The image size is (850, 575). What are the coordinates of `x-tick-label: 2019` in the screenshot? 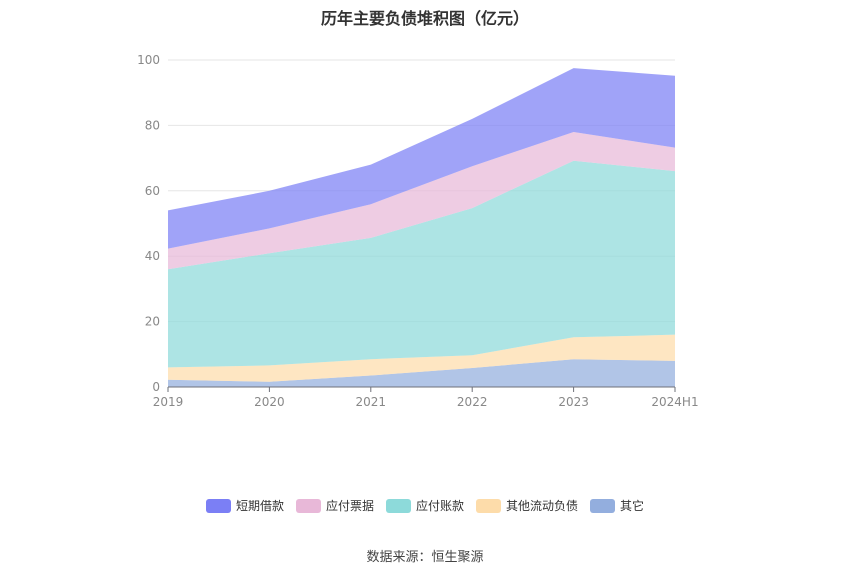 It's located at (168, 402).